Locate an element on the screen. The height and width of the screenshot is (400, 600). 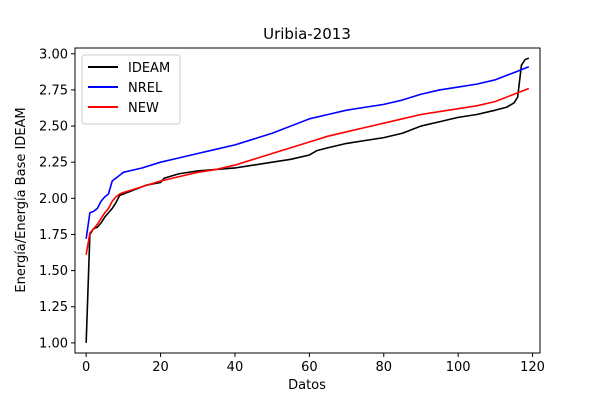
y-tick-label: 2.25 is located at coordinates (53, 163).